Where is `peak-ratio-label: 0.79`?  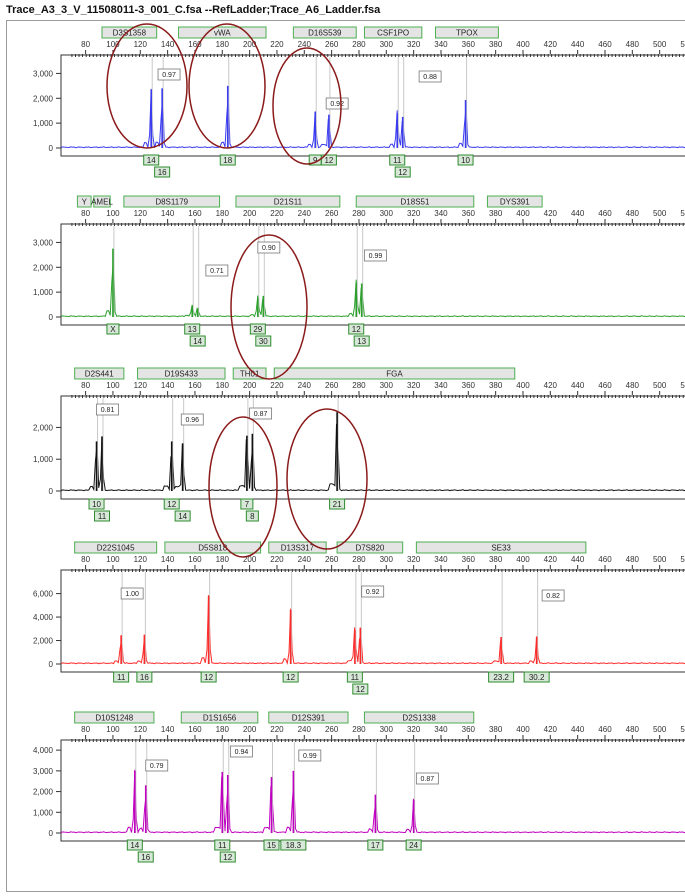
peak-ratio-label: 0.79 is located at coordinates (157, 766).